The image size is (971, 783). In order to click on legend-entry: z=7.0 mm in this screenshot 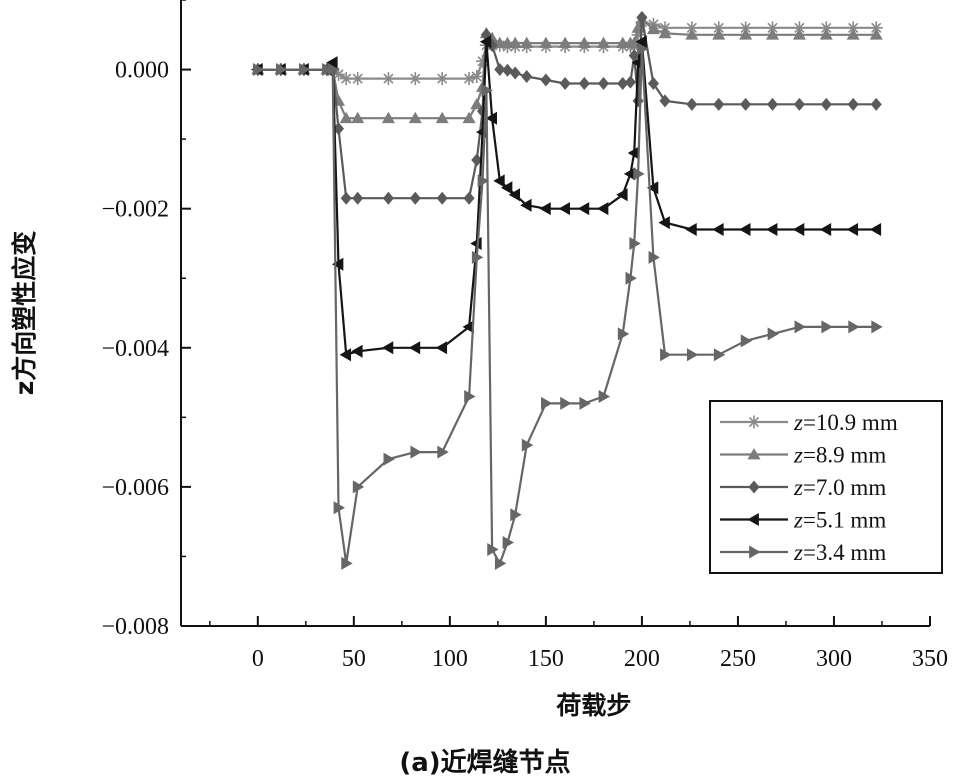, I will do `click(803, 487)`.